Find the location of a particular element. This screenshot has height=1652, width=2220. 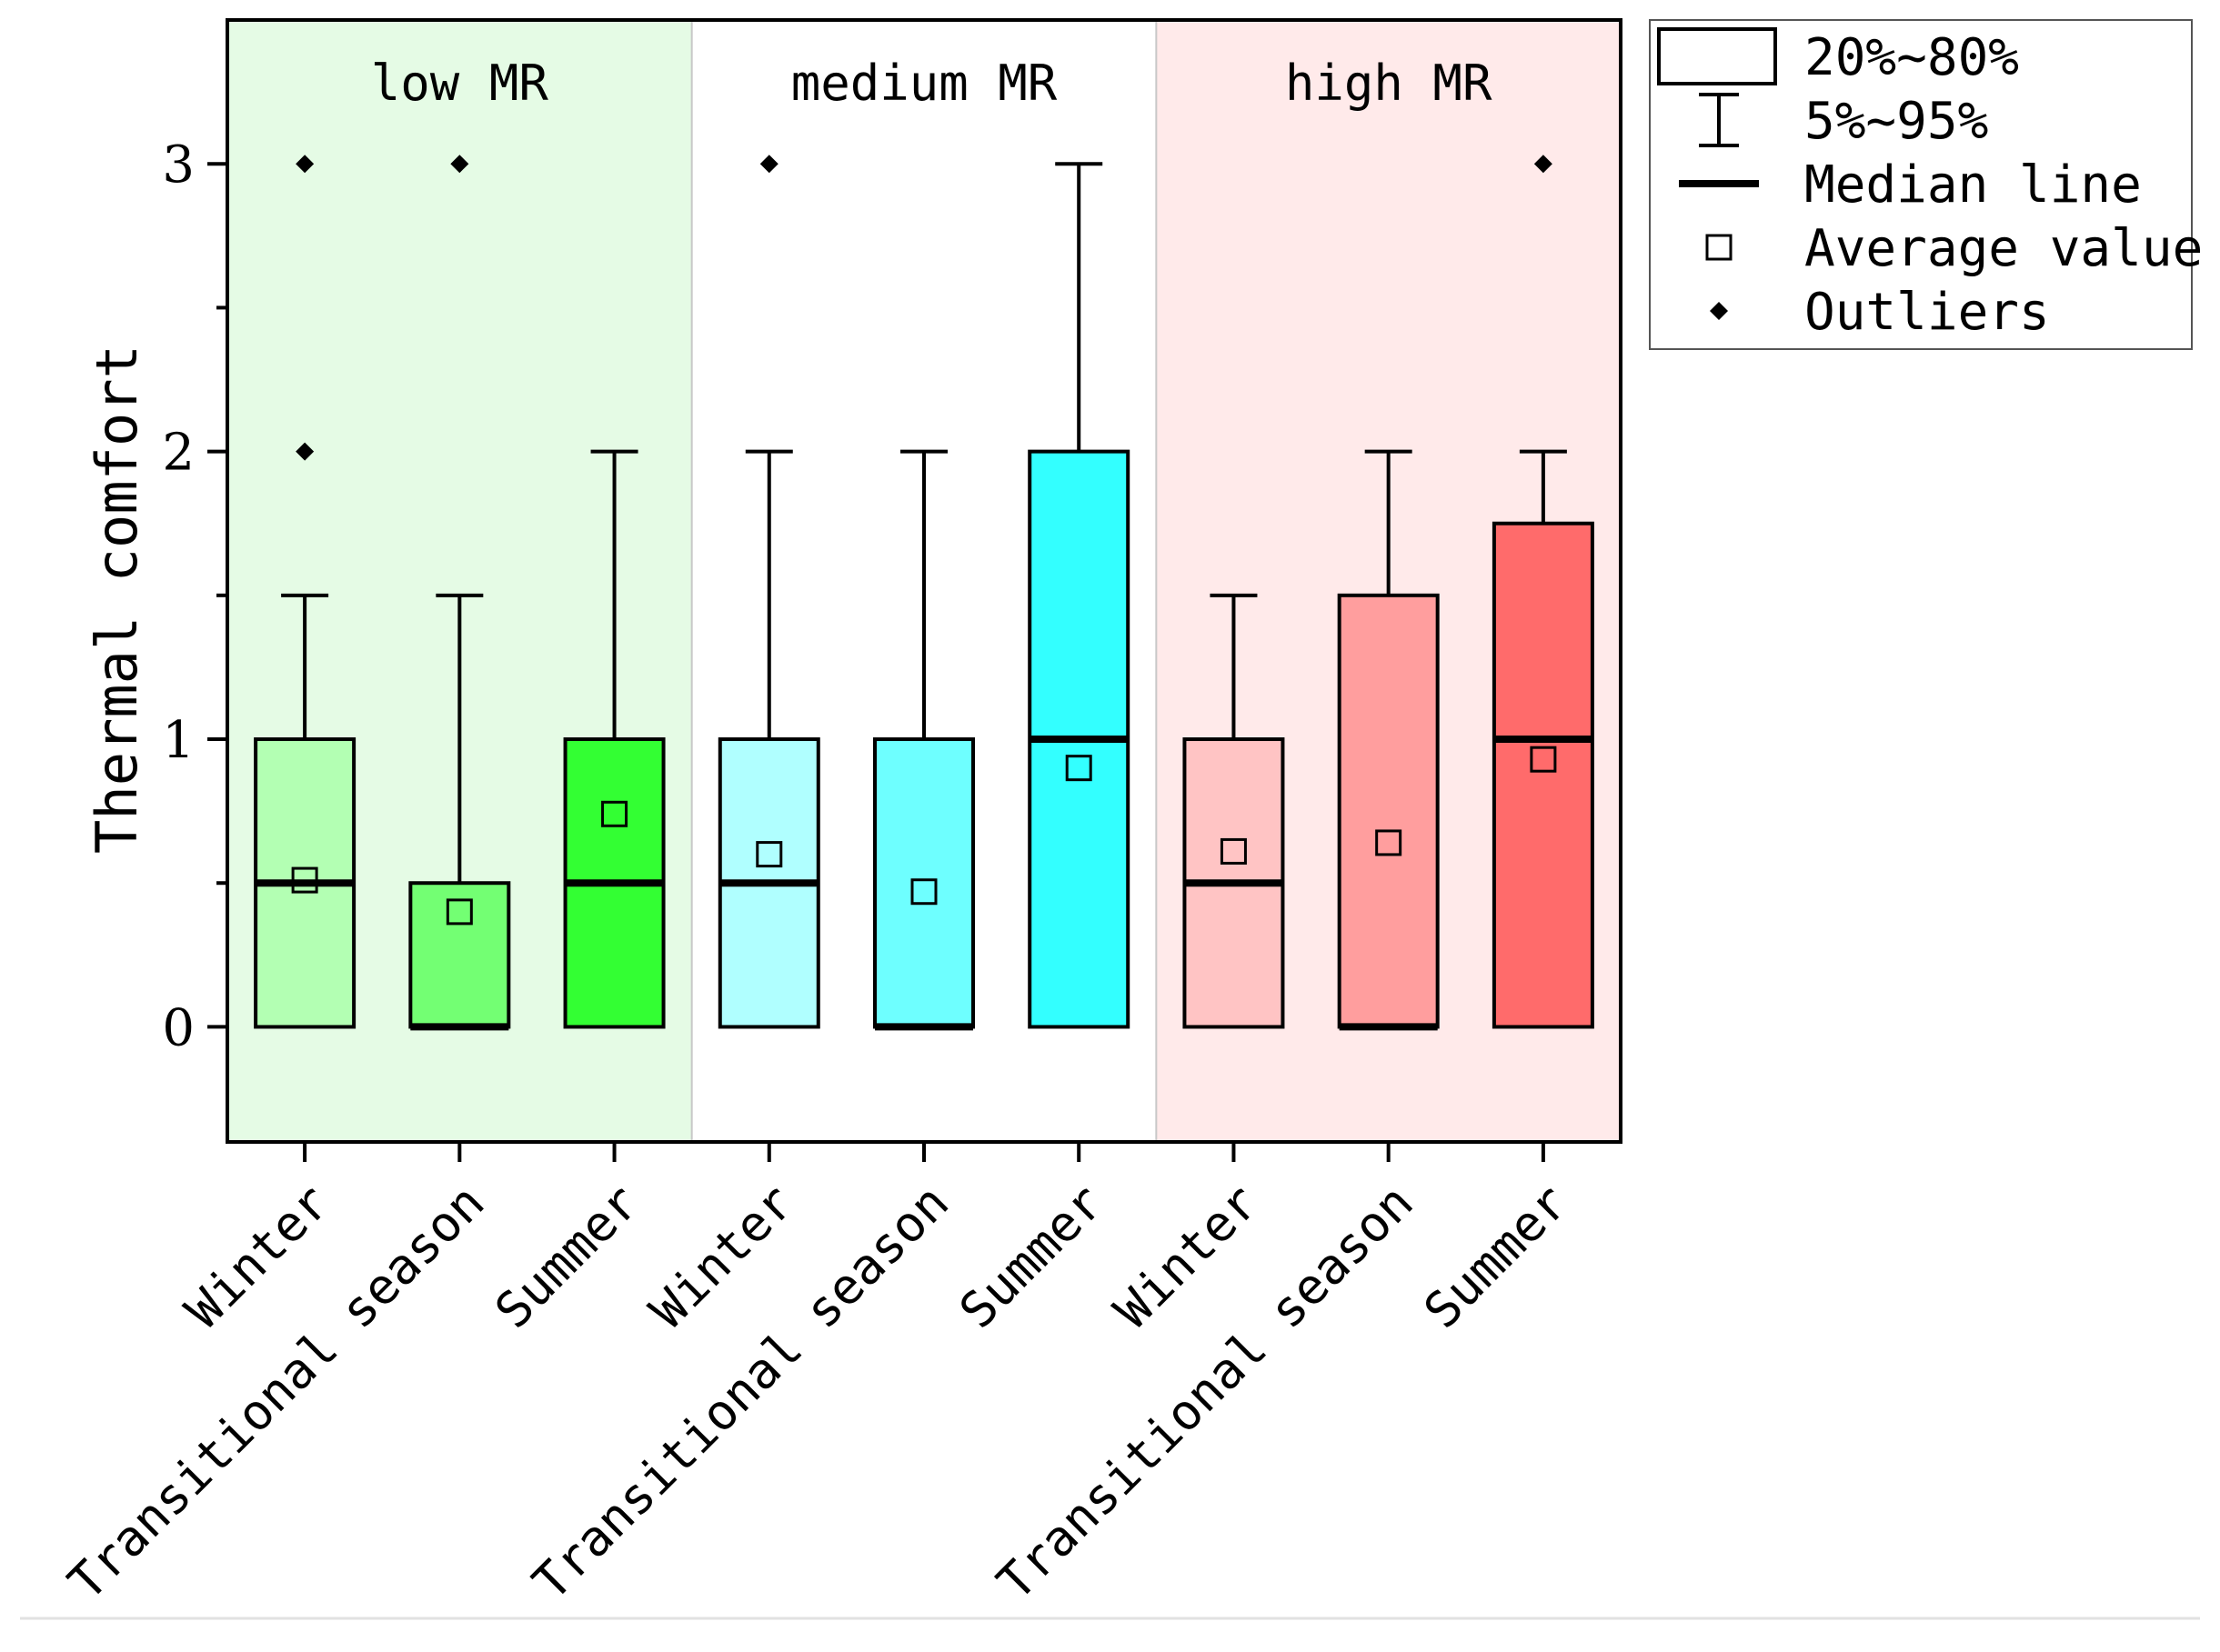

legend-label: Median line is located at coordinates (1973, 185).